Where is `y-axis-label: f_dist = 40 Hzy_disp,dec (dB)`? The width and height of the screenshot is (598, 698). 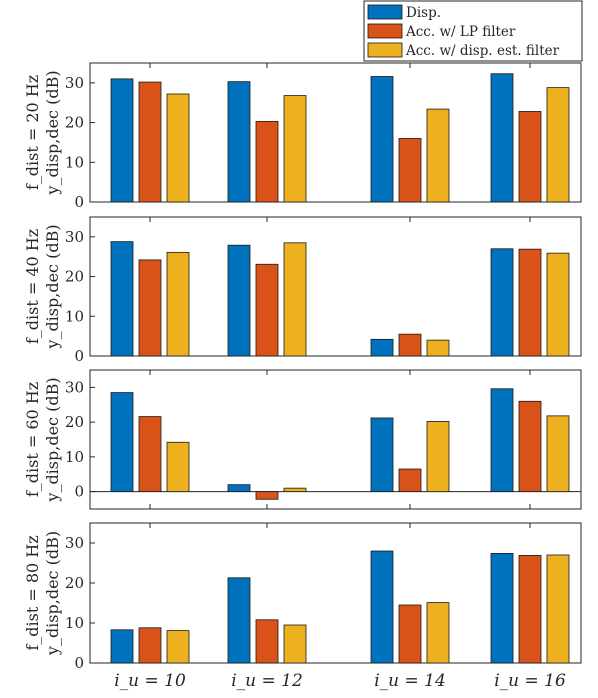 y-axis-label: f_dist = 40 Hzy_disp,dec (dB) is located at coordinates (42, 286).